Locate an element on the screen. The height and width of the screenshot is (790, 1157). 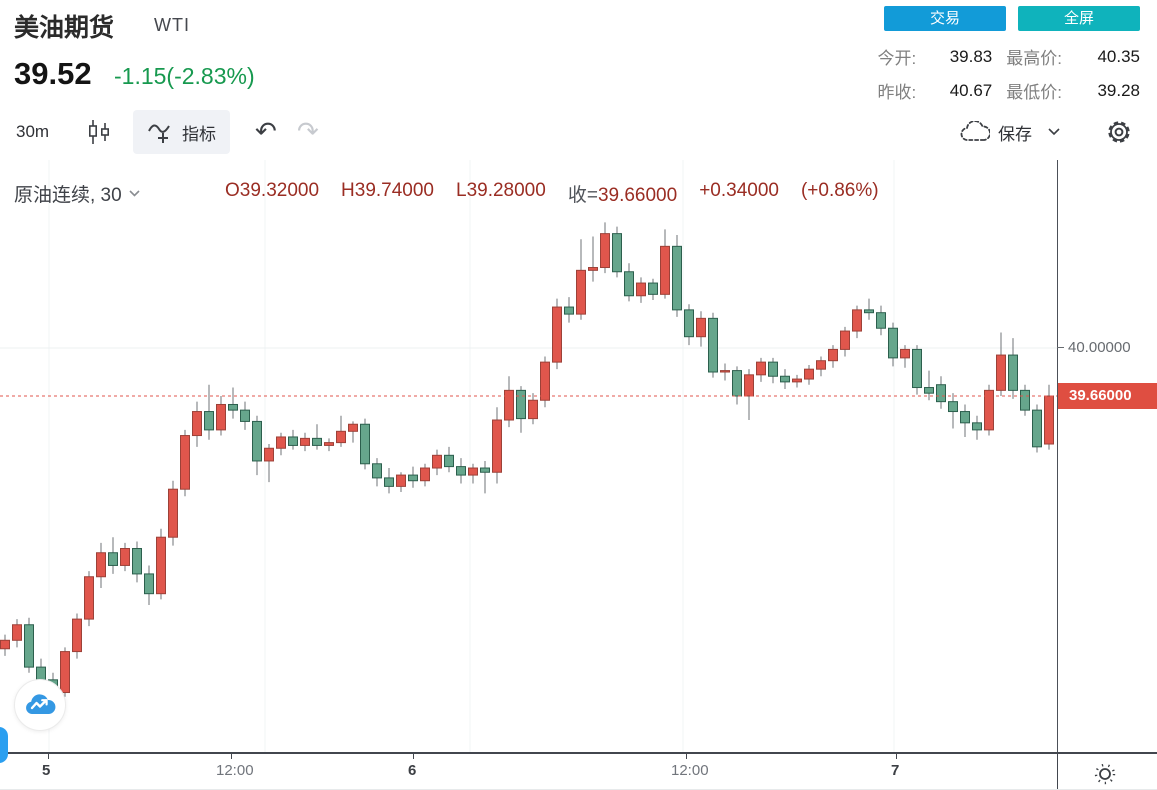
time-axis-label: 6 is located at coordinates (412, 770).